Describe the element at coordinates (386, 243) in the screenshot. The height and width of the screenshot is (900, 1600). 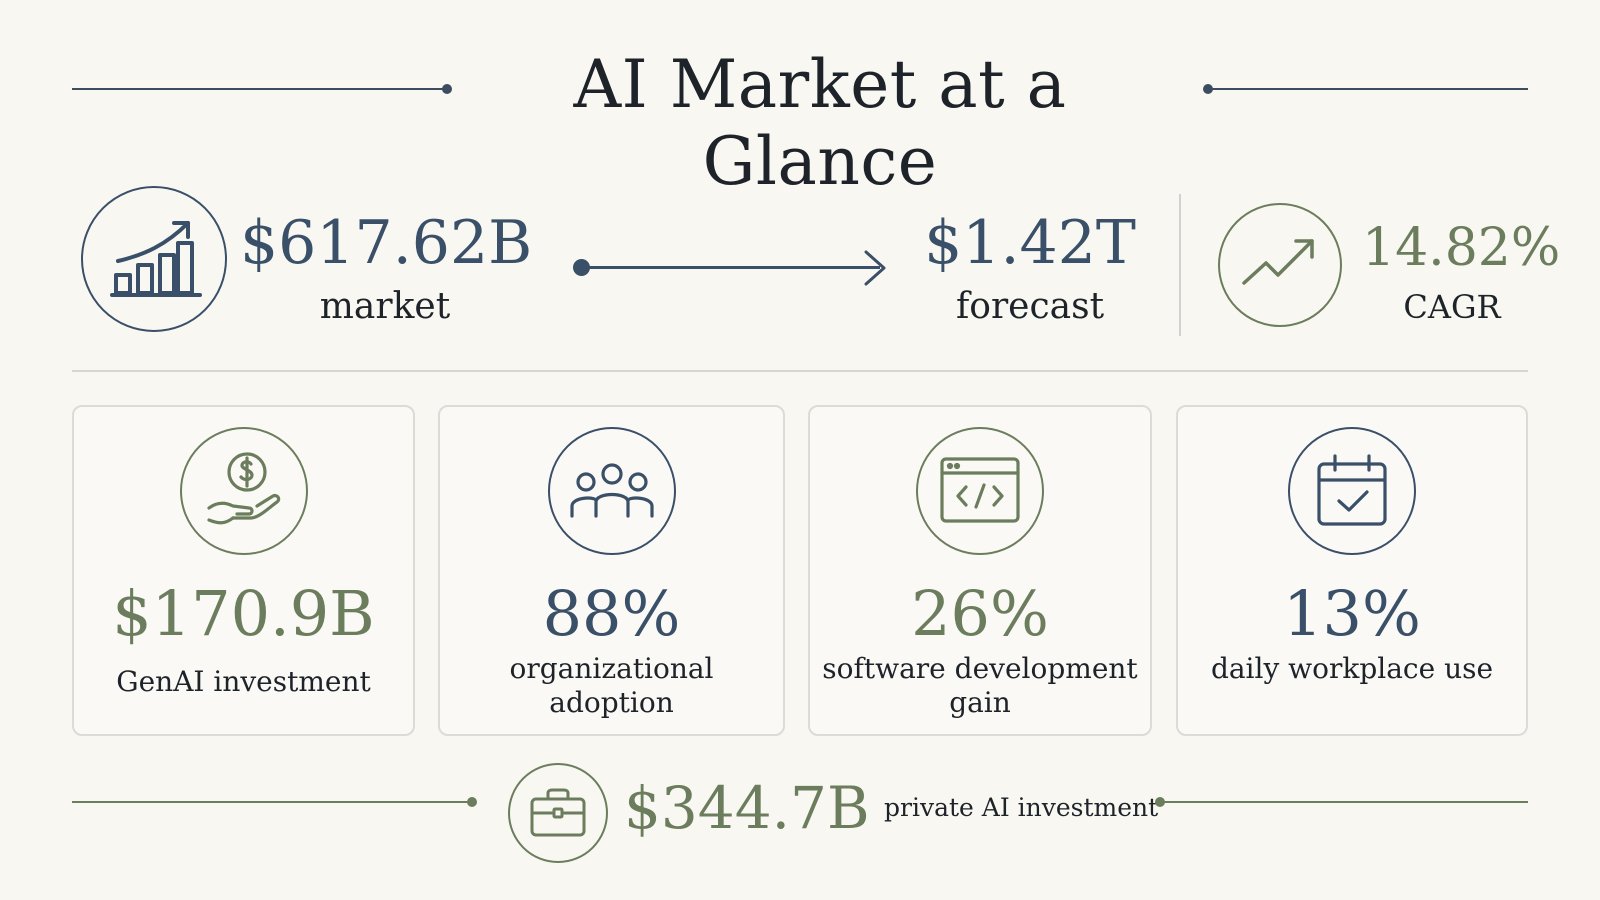
I see `market-value: $617.62B` at that location.